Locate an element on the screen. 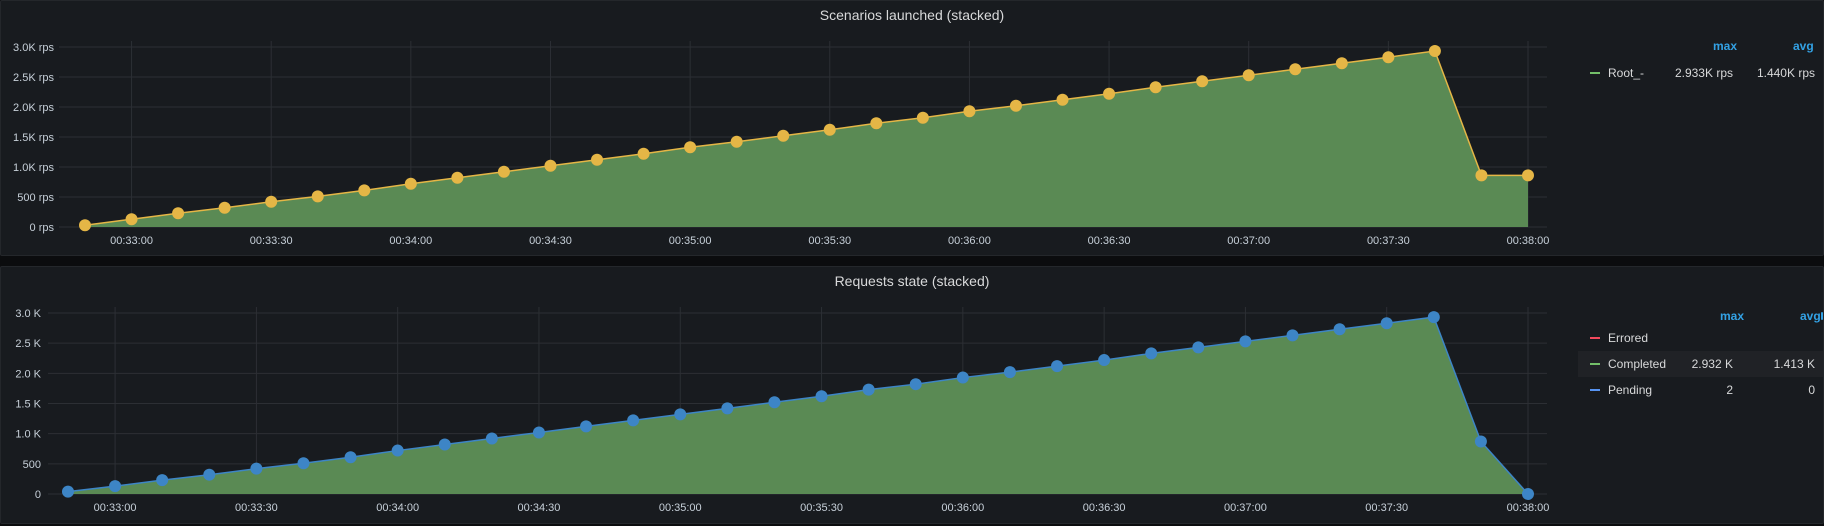  y-tick-label: 2.0 K is located at coordinates (28, 374).